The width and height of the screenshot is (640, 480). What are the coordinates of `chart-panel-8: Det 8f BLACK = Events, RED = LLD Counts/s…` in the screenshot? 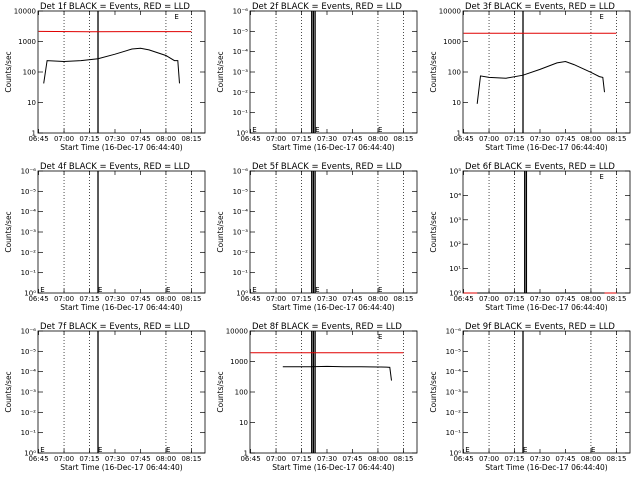 It's located at (317, 397).